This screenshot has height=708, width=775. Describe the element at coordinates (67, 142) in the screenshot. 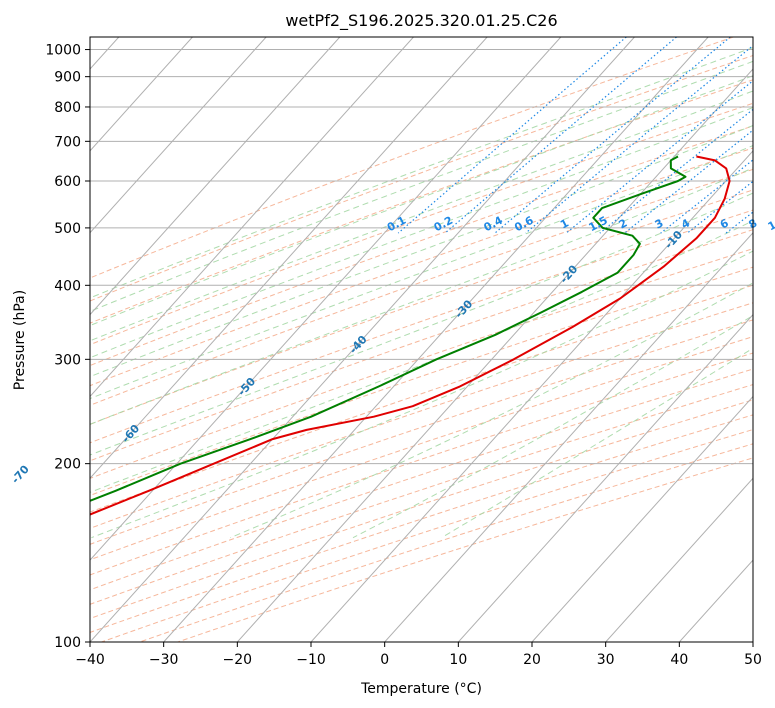

I see `y-tick-label: 700` at that location.